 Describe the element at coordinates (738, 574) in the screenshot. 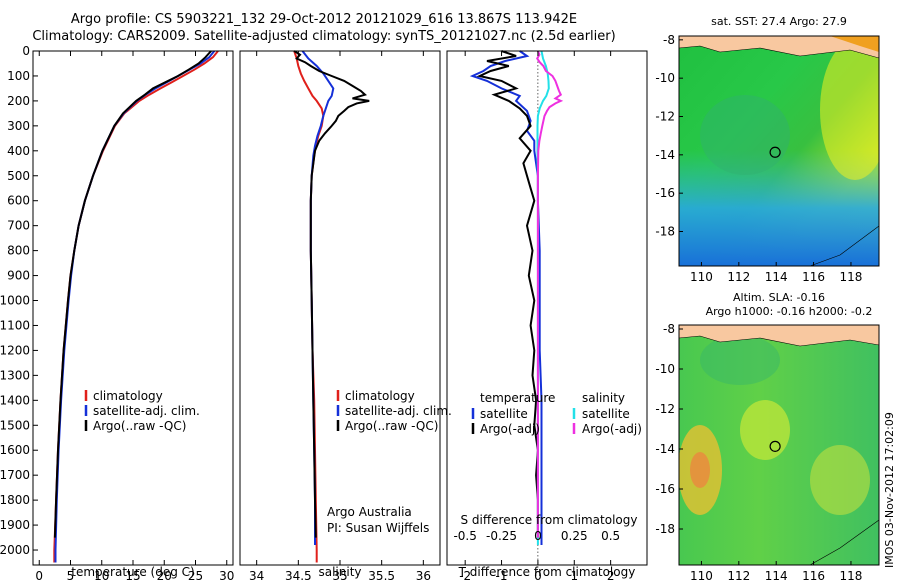

I see `map-x-tick-label: 112` at that location.